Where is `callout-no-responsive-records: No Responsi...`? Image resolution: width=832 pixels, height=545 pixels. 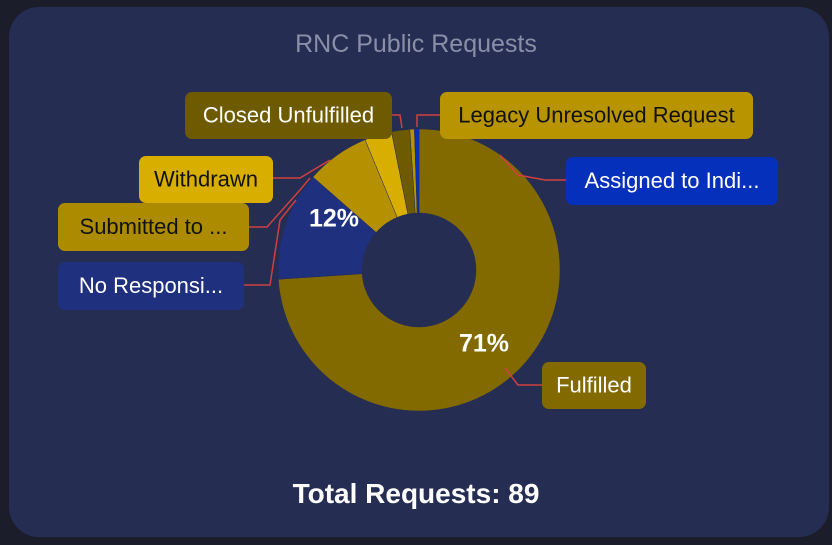 callout-no-responsive-records: No Responsi... is located at coordinates (151, 286).